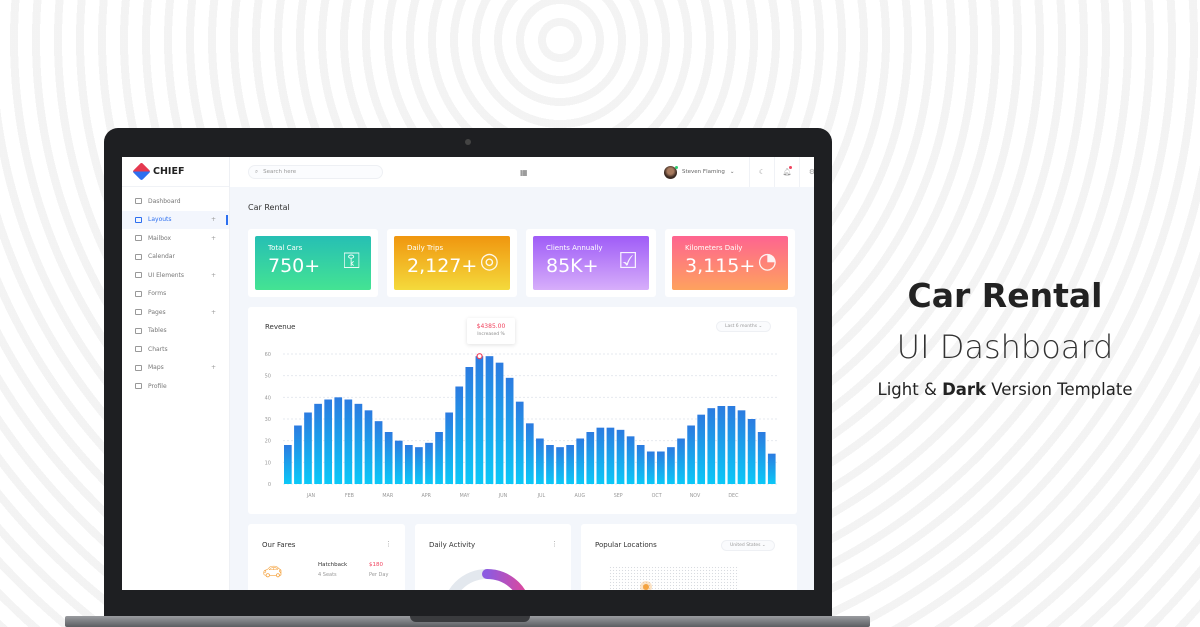 The height and width of the screenshot is (627, 1200). I want to click on x-tick-label: OCT, so click(657, 496).